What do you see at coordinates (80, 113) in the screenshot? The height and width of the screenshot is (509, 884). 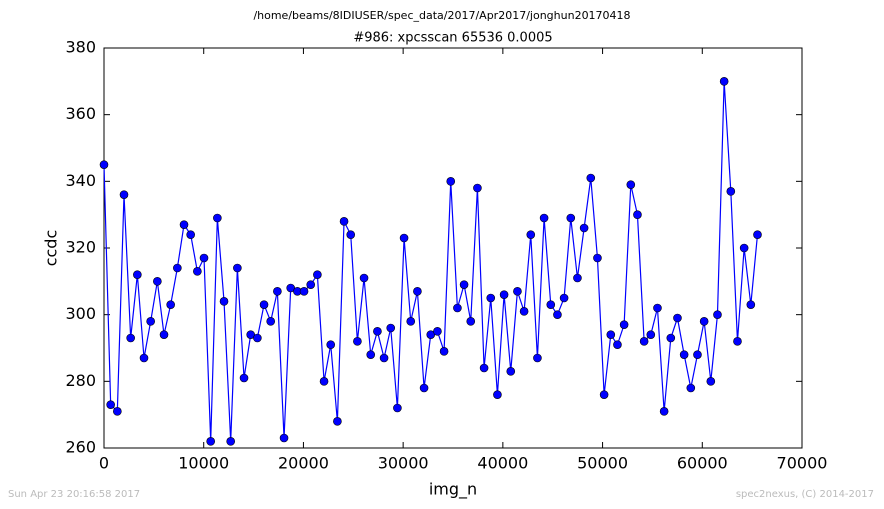 I see `y-tick-label: 360` at bounding box center [80, 113].